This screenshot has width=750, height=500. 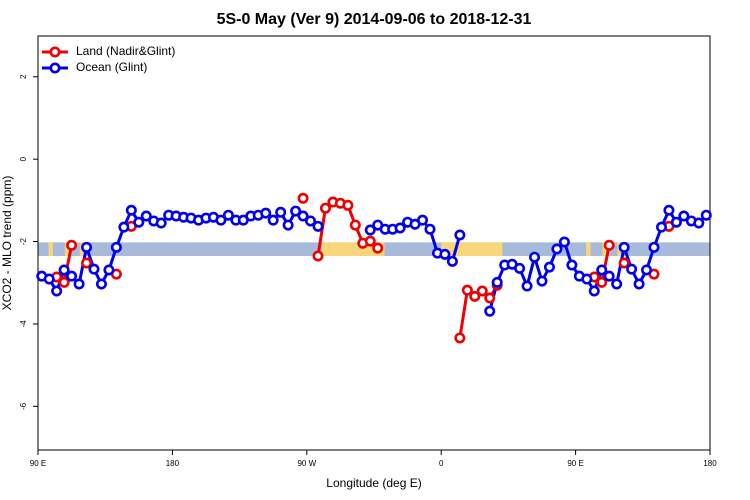 What do you see at coordinates (7, 243) in the screenshot?
I see `y-axis-label: XCO2 - MLO trend (ppm)` at bounding box center [7, 243].